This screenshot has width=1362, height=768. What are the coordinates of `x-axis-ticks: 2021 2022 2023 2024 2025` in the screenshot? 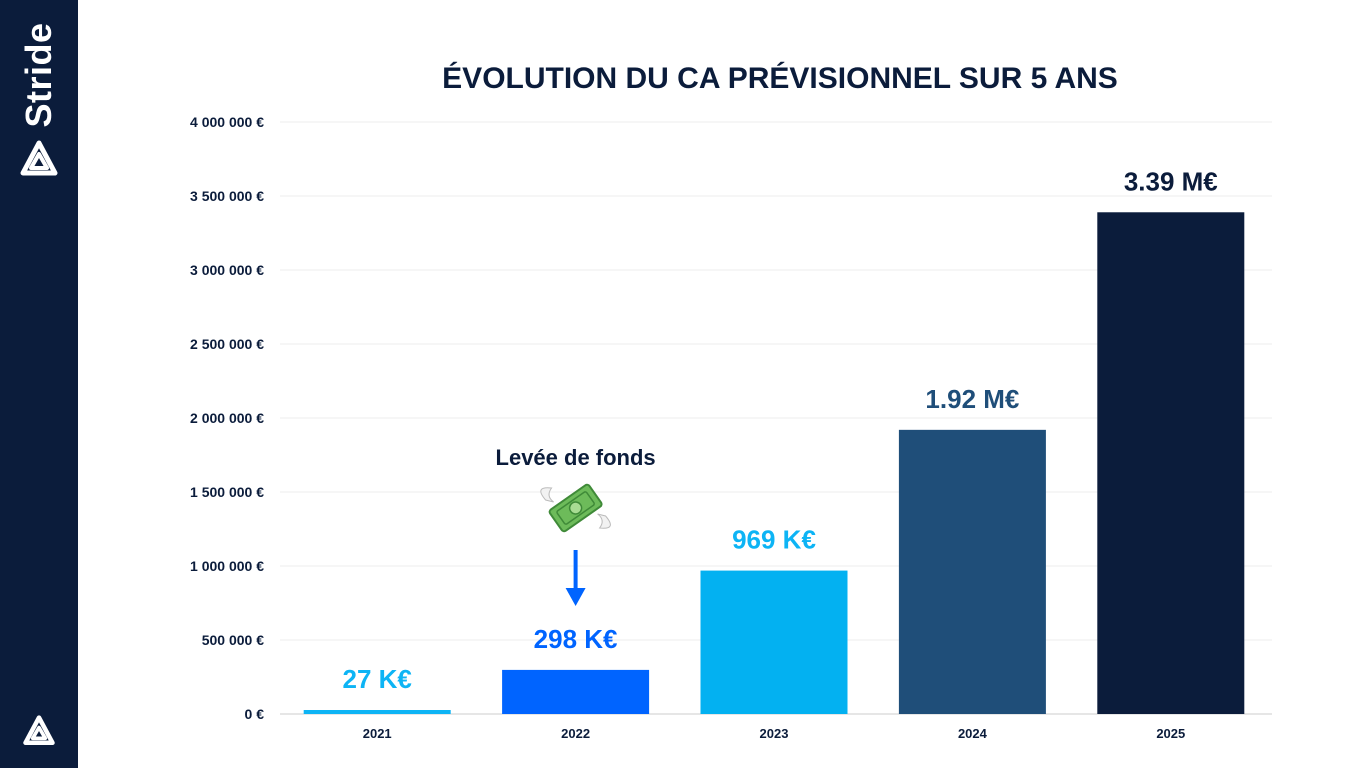 It's located at (774, 733).